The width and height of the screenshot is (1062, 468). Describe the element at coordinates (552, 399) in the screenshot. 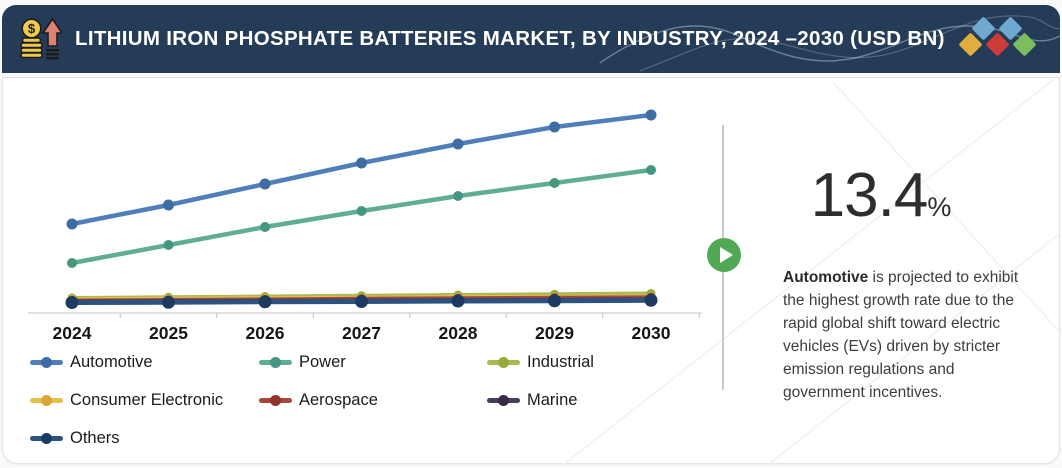

I see `legend-label-marine: Marine` at that location.